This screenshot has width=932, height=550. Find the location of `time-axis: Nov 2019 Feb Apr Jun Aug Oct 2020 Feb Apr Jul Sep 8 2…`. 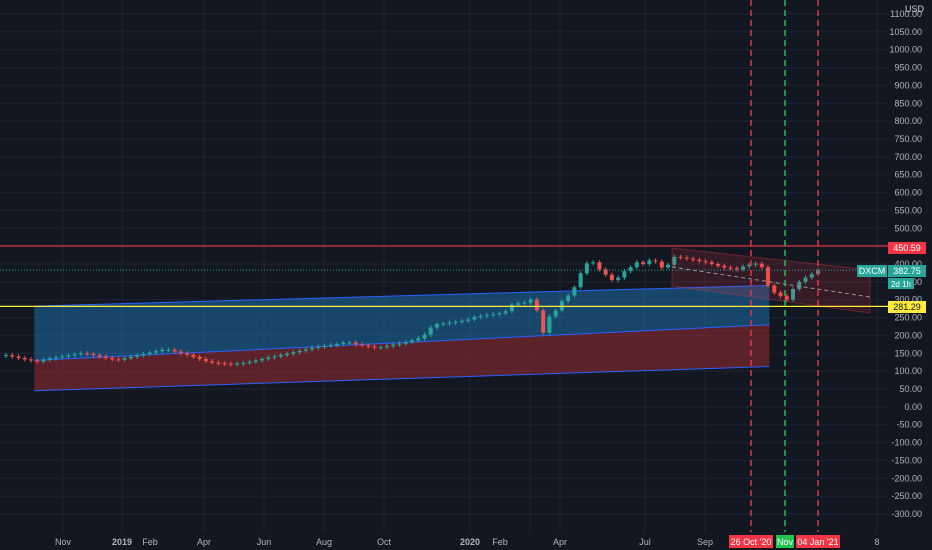

time-axis: Nov 2019 Feb Apr Jun Aug Oct 2020 Feb Apr Jul Sep 8 2… is located at coordinates (466, 541).